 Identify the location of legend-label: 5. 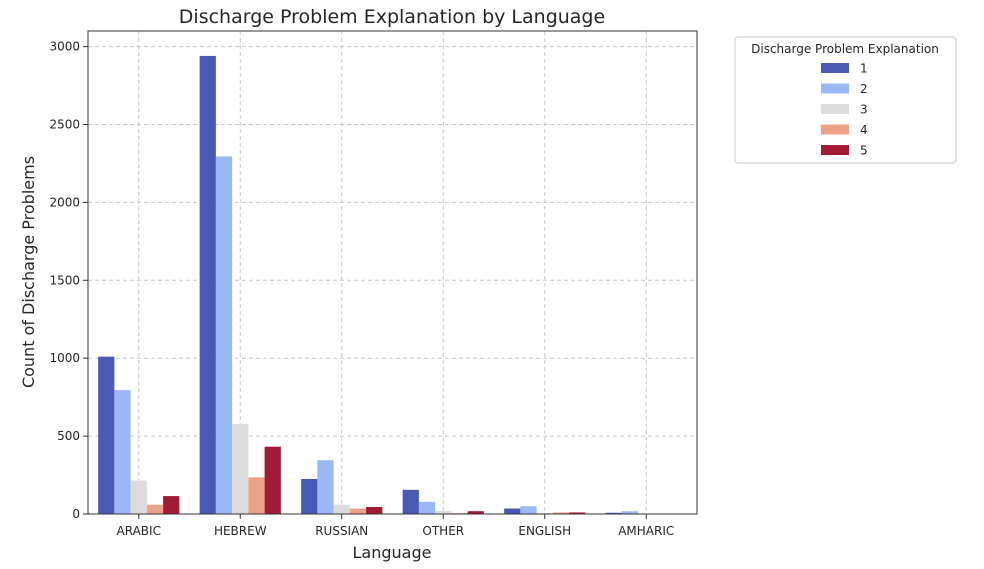
(864, 151).